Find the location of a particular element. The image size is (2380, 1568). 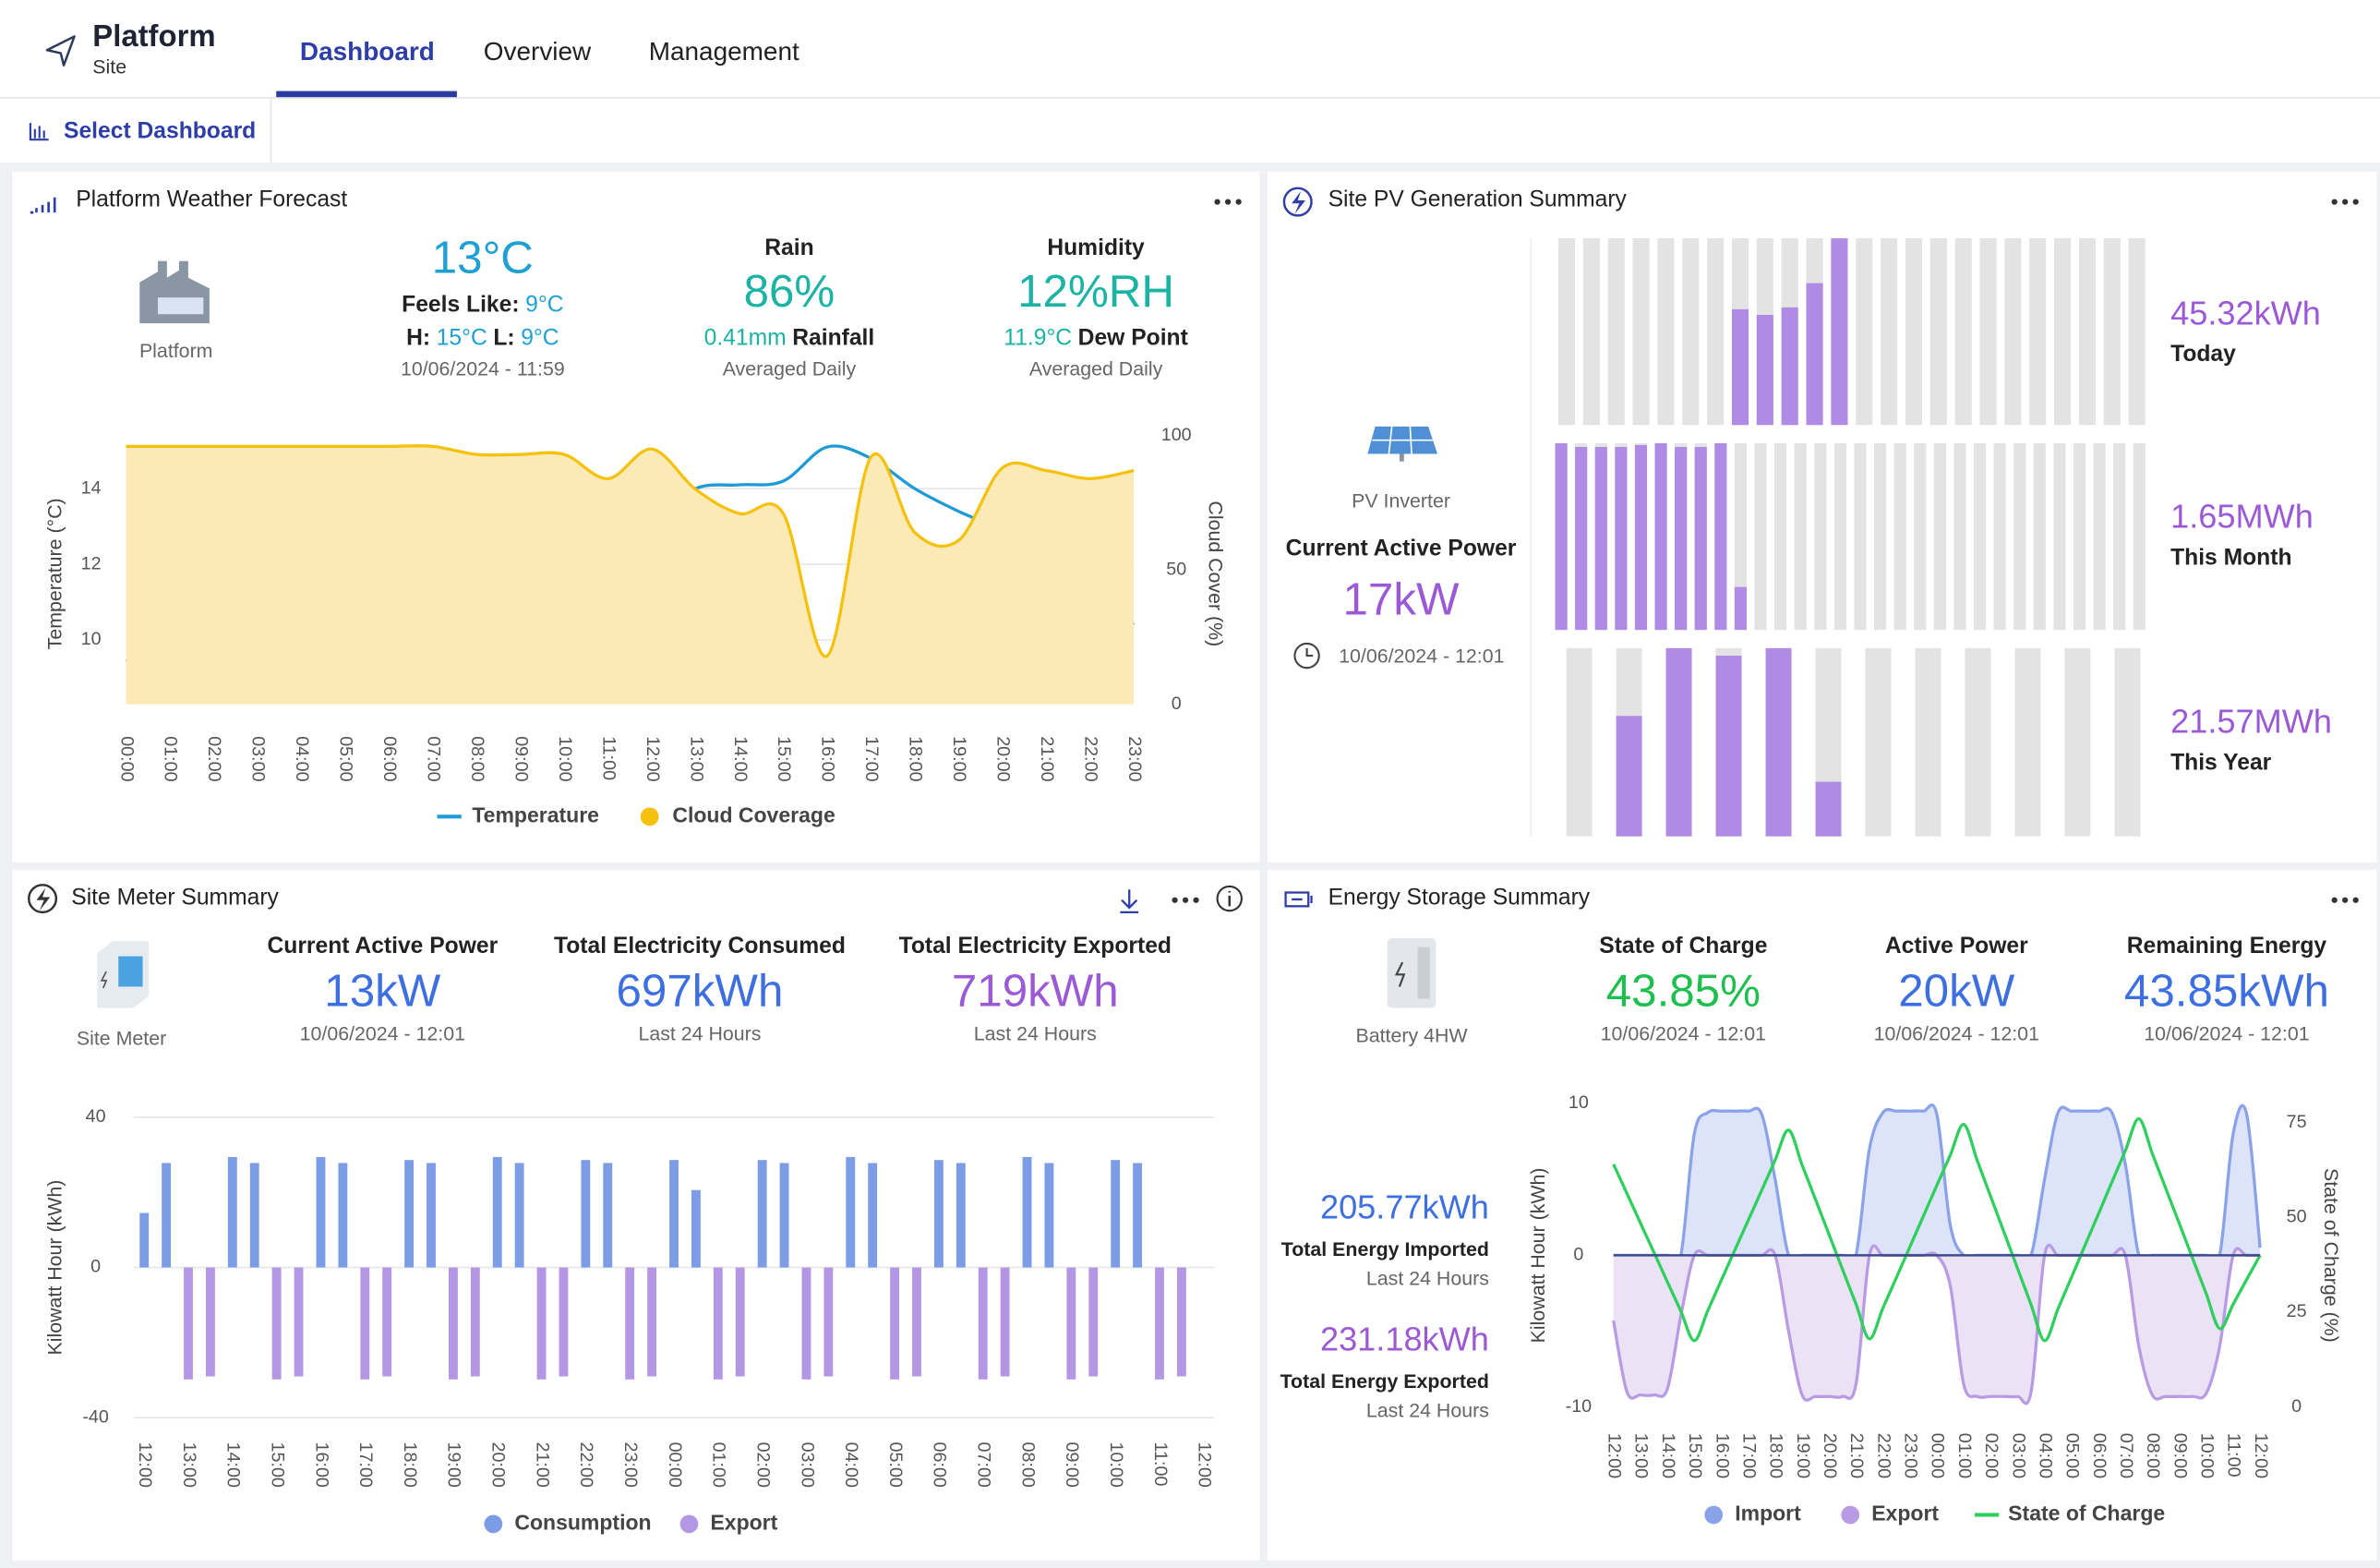

y2-tick-label: 25 is located at coordinates (2297, 1311).